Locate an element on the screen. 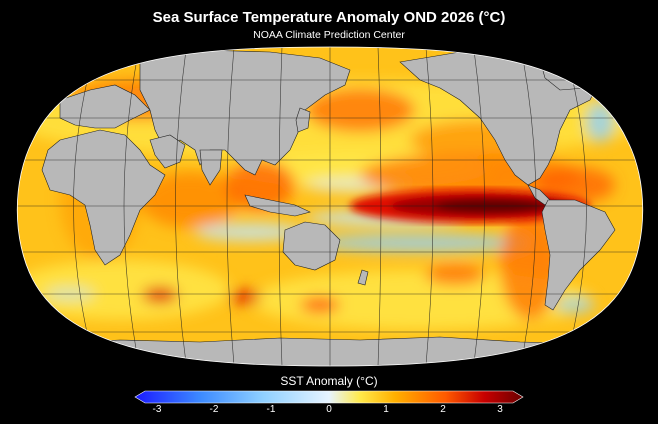  africa-landmass is located at coordinates (103, 197).